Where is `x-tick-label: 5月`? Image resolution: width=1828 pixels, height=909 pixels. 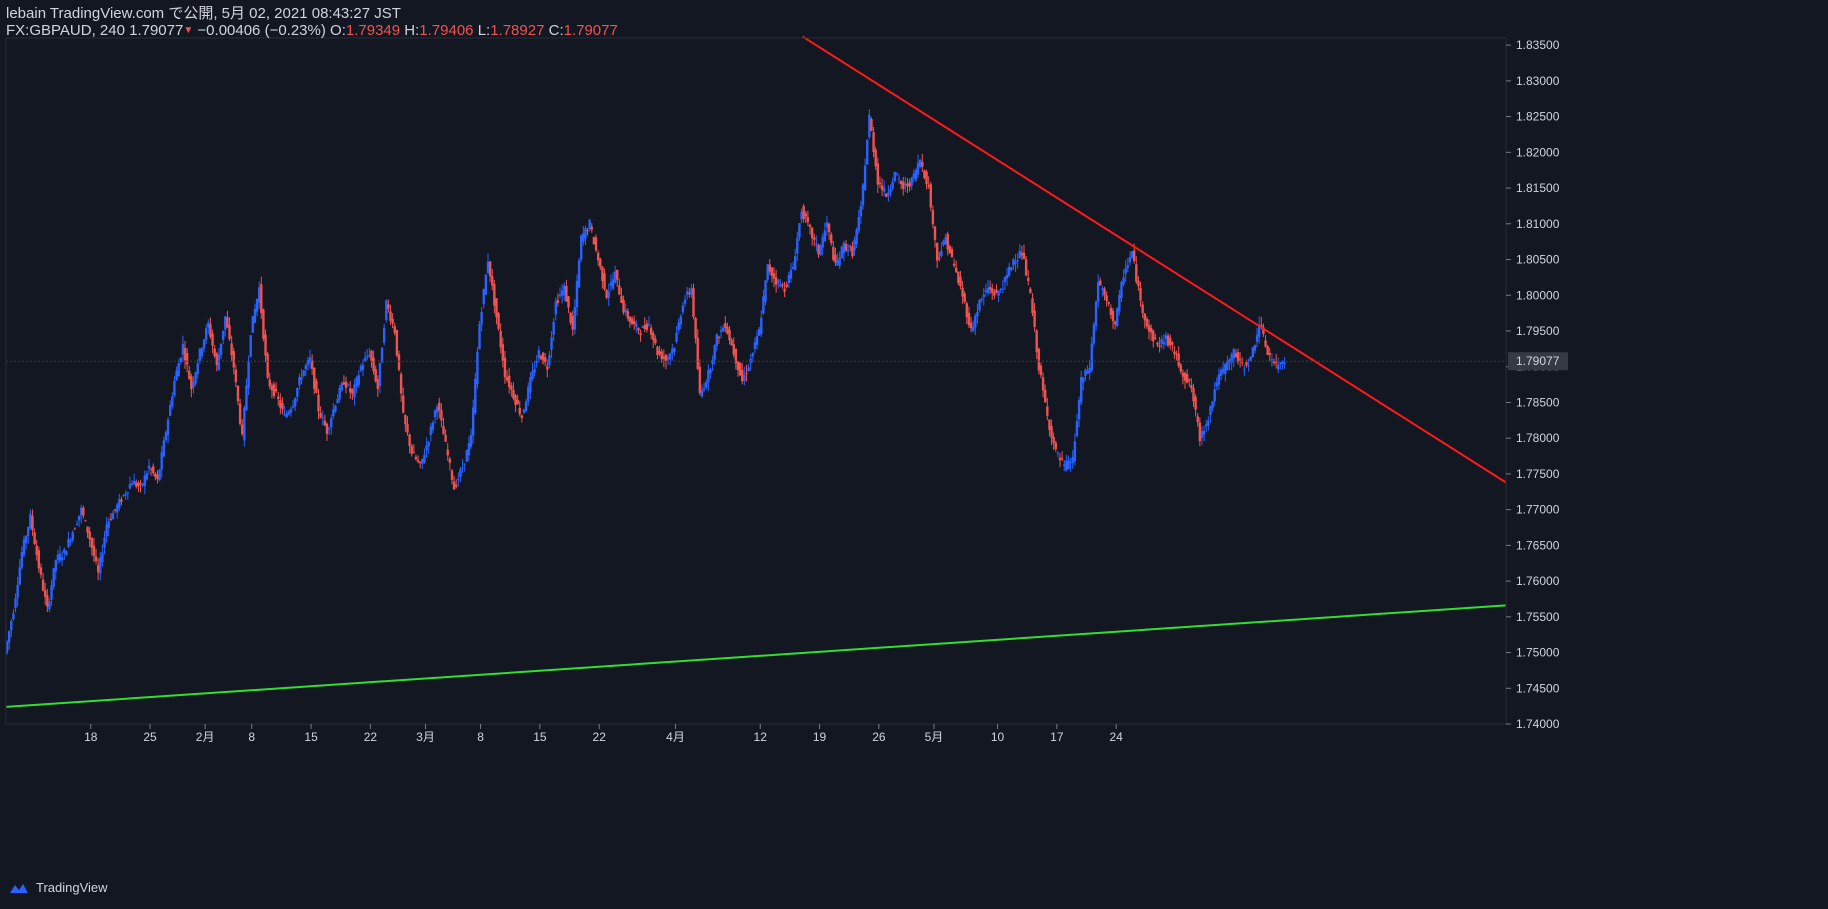 x-tick-label: 5月 is located at coordinates (934, 737).